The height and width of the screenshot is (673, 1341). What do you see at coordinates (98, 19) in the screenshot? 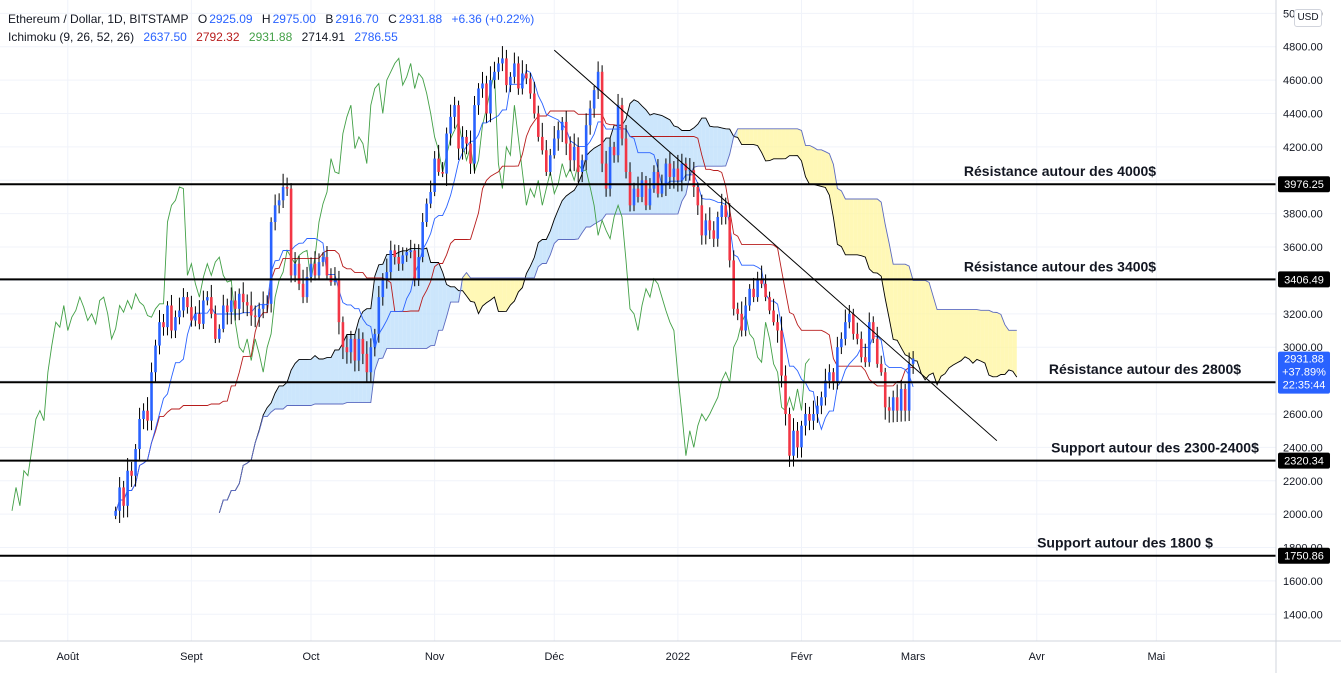
I see `symbol-title: Ethereum / Dollar, 1D, BITSTAMP` at bounding box center [98, 19].